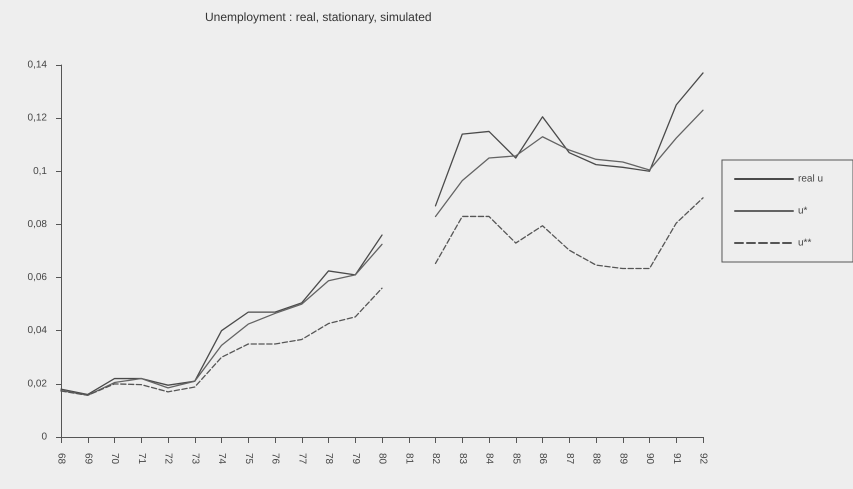 The image size is (853, 489). Describe the element at coordinates (382, 459) in the screenshot. I see `x-tick-label: 80` at that location.